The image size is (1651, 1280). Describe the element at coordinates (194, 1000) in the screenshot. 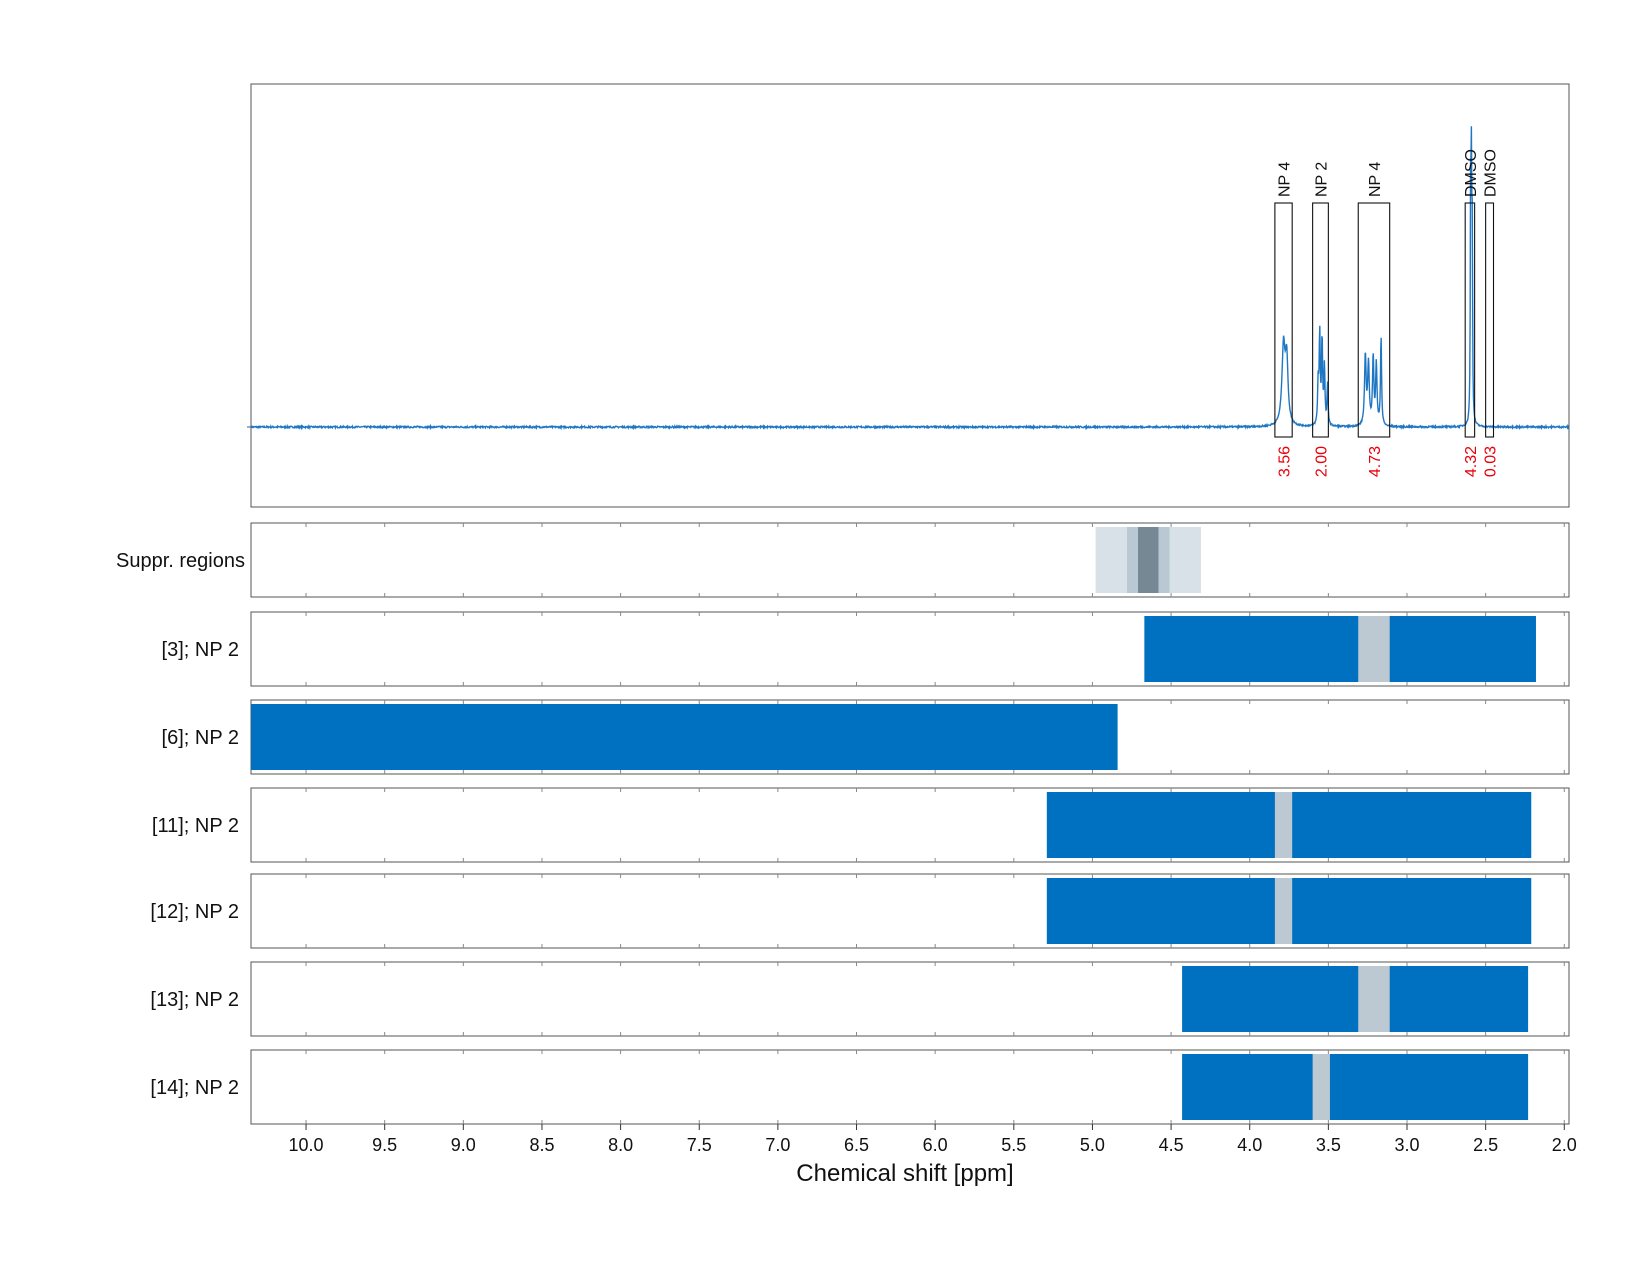

I see `panel-label: [13]; NP 2` at that location.